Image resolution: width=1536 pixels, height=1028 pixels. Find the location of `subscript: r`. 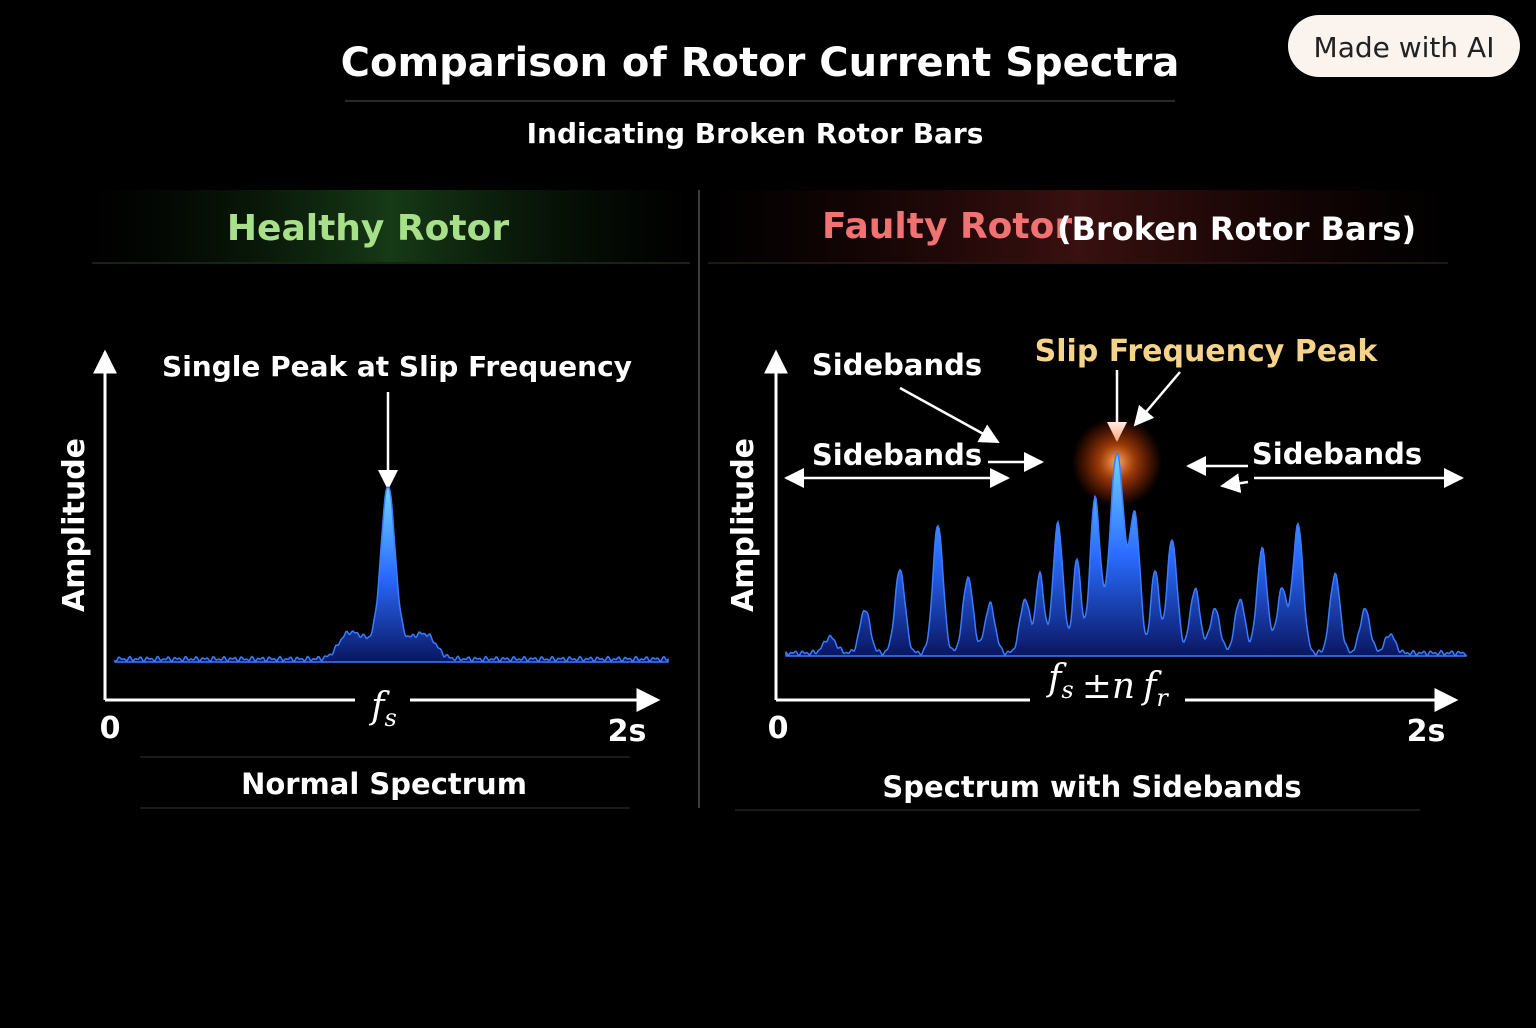

subscript: r is located at coordinates (1162, 698).